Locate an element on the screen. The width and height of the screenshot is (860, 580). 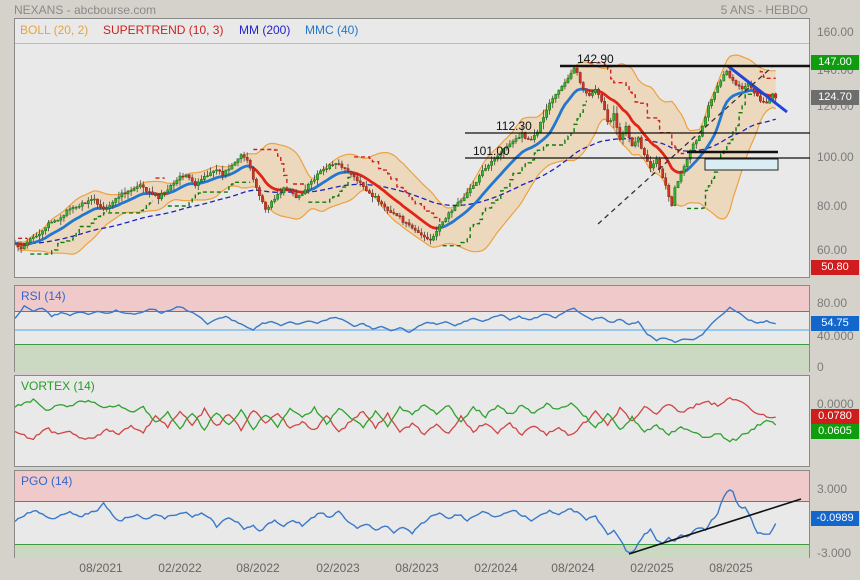
x-axis-date-label: 02/2025 is located at coordinates (652, 568).